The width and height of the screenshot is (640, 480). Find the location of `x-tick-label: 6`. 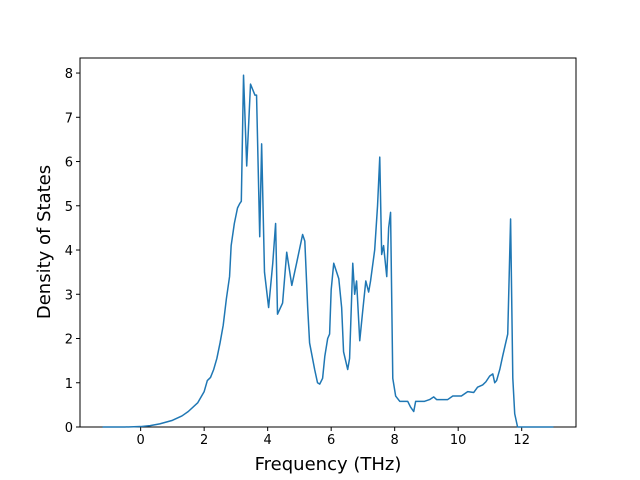

x-tick-label: 6 is located at coordinates (331, 440).